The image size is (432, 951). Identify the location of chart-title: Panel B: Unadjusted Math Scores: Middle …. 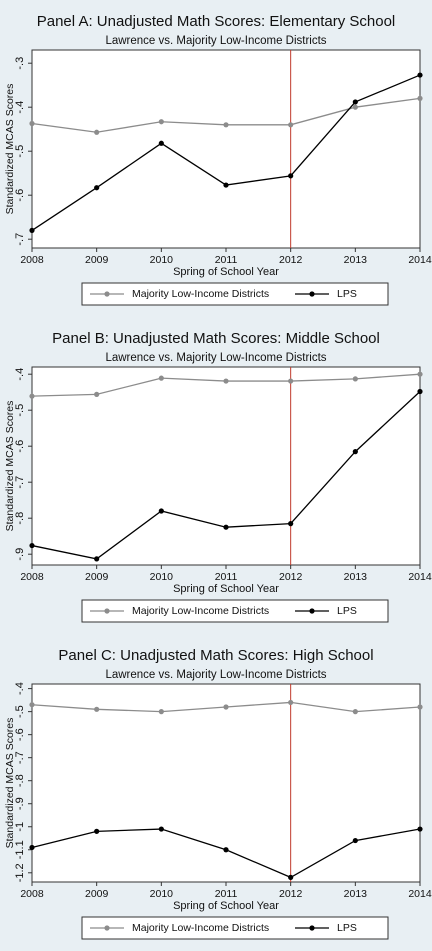
(216, 338).